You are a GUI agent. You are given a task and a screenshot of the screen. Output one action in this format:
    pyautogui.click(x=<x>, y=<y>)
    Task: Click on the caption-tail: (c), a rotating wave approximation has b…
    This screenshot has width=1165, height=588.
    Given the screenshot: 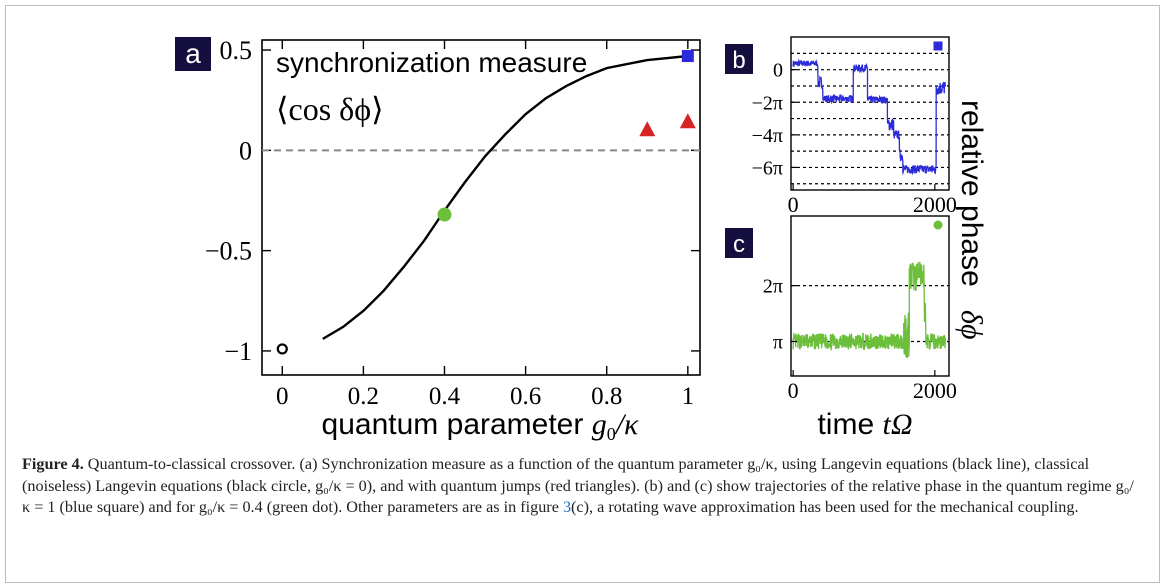 What is the action you would take?
    pyautogui.click(x=825, y=507)
    